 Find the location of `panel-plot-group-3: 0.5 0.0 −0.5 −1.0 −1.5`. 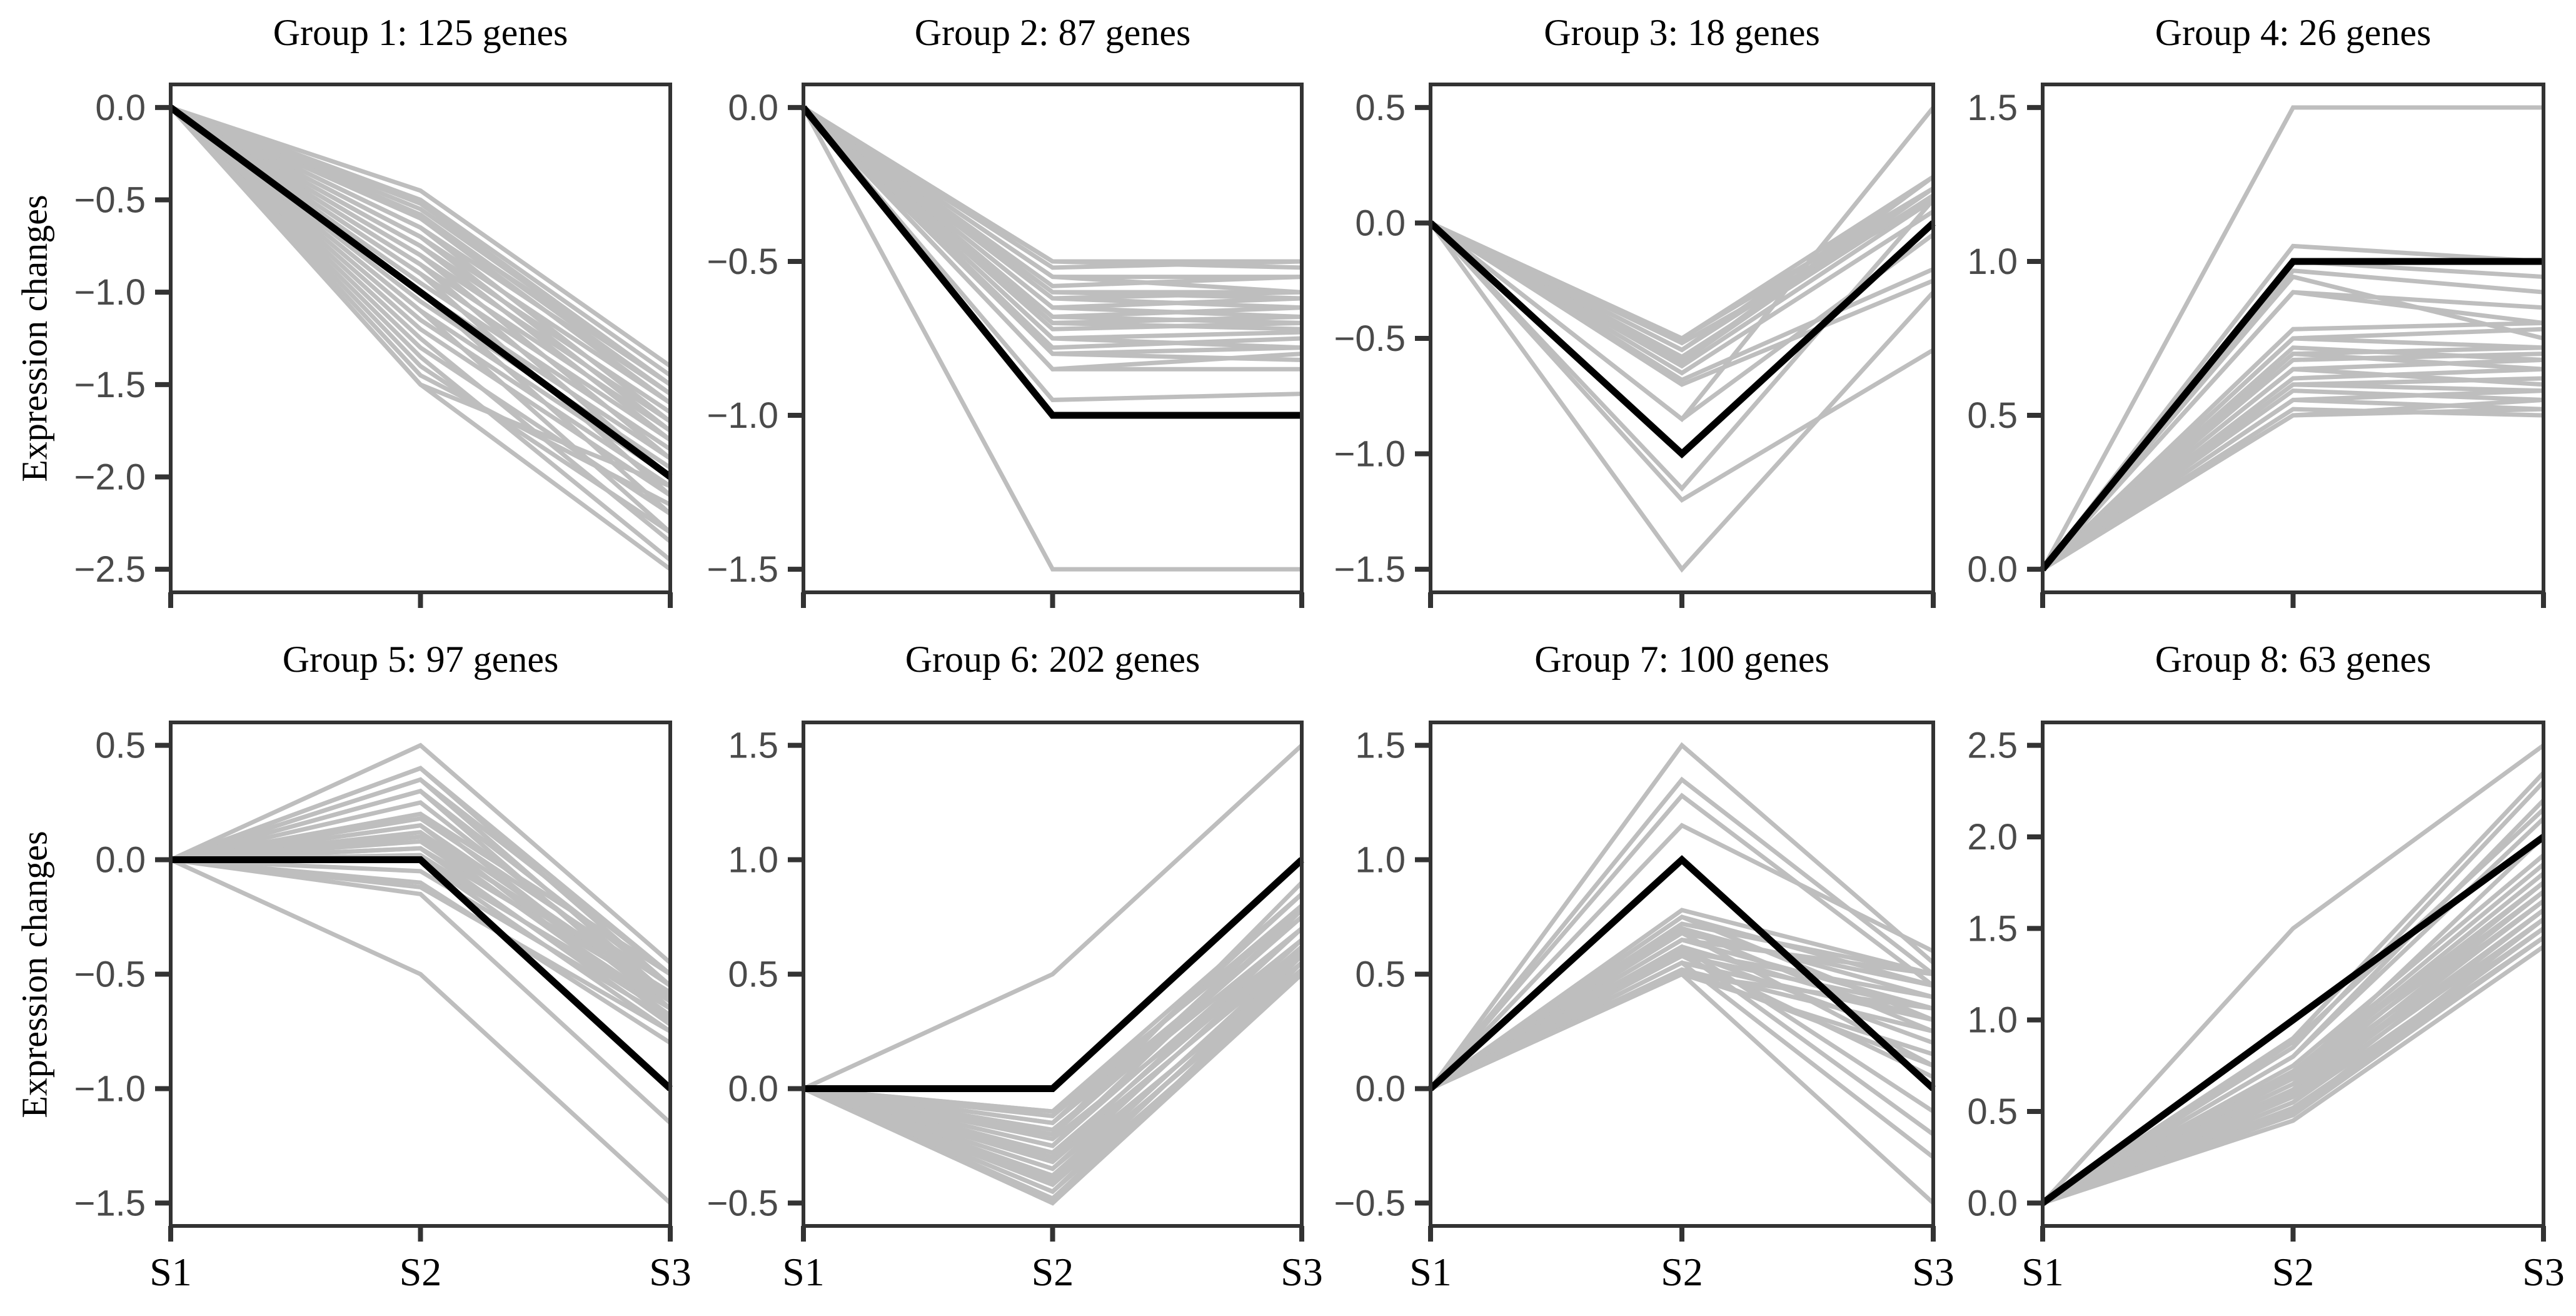

panel-plot-group-3: 0.5 0.0 −0.5 −1.0 −1.5 is located at coordinates (1635, 345).